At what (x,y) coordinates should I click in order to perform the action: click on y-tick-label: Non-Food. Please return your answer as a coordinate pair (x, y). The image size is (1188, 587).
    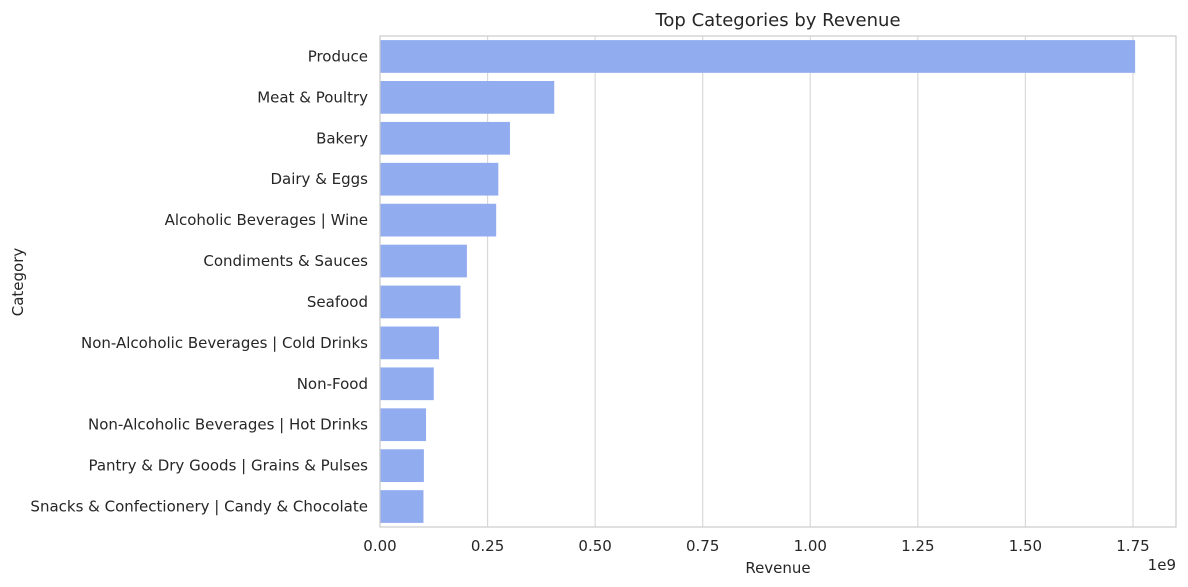
    Looking at the image, I should click on (332, 384).